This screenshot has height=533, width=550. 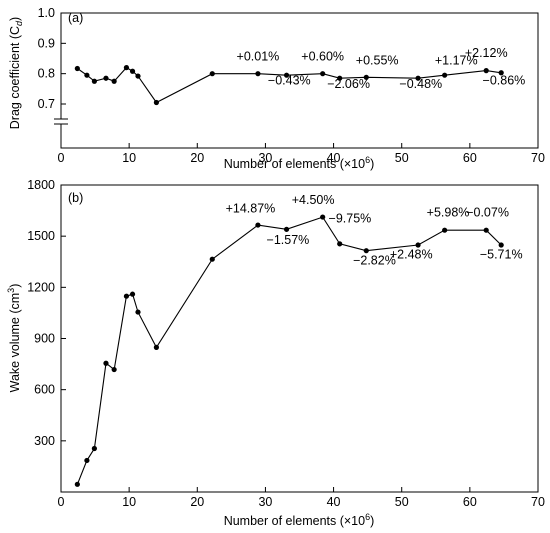 What do you see at coordinates (448, 213) in the screenshot?
I see `panel-b-change-label: +5.98%` at bounding box center [448, 213].